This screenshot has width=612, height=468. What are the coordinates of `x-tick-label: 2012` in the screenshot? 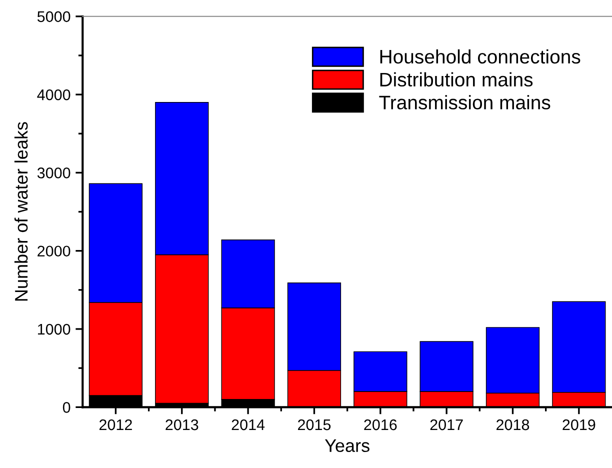 It's located at (115, 424).